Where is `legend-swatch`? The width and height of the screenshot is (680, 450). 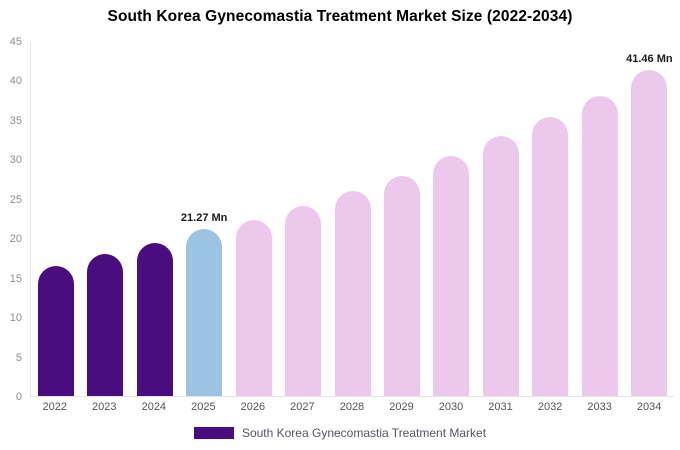 legend-swatch is located at coordinates (213, 433).